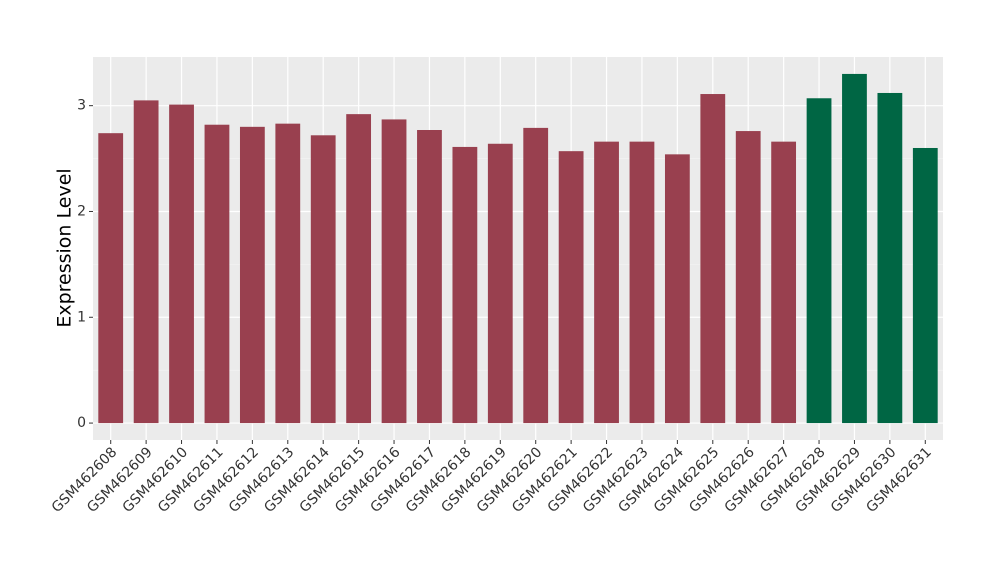 This screenshot has width=1000, height=580. I want to click on y-tick-label: 2, so click(81, 211).